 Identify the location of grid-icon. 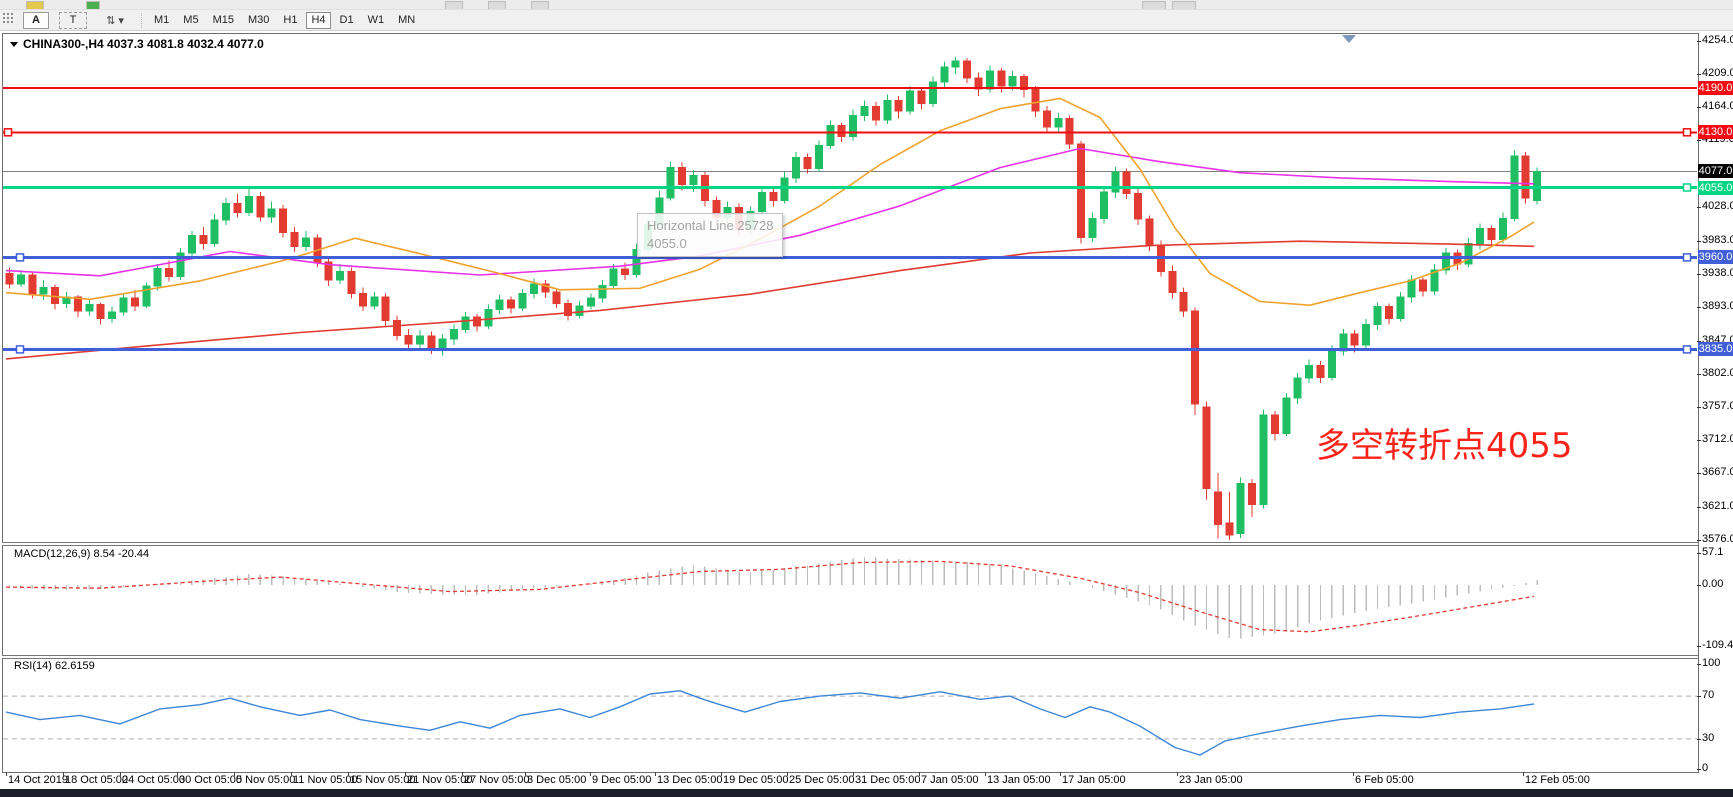
(11, 20).